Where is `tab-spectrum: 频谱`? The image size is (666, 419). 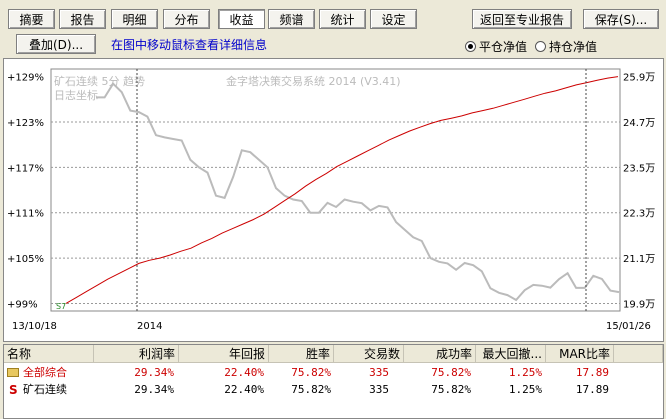 tab-spectrum: 频谱 is located at coordinates (291, 19).